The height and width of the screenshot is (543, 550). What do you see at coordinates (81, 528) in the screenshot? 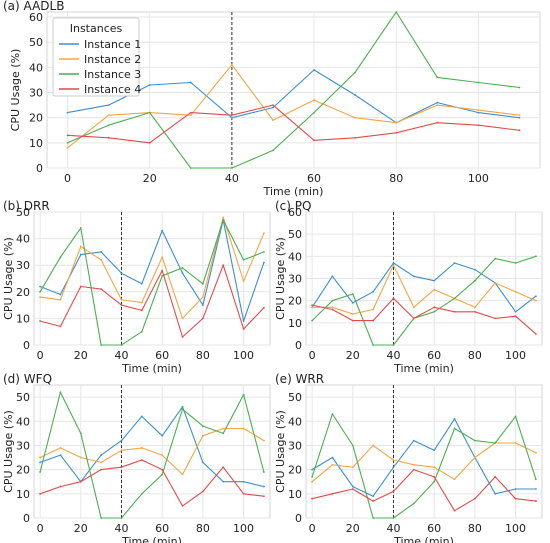
I see `x-tick-label: 20` at bounding box center [81, 528].